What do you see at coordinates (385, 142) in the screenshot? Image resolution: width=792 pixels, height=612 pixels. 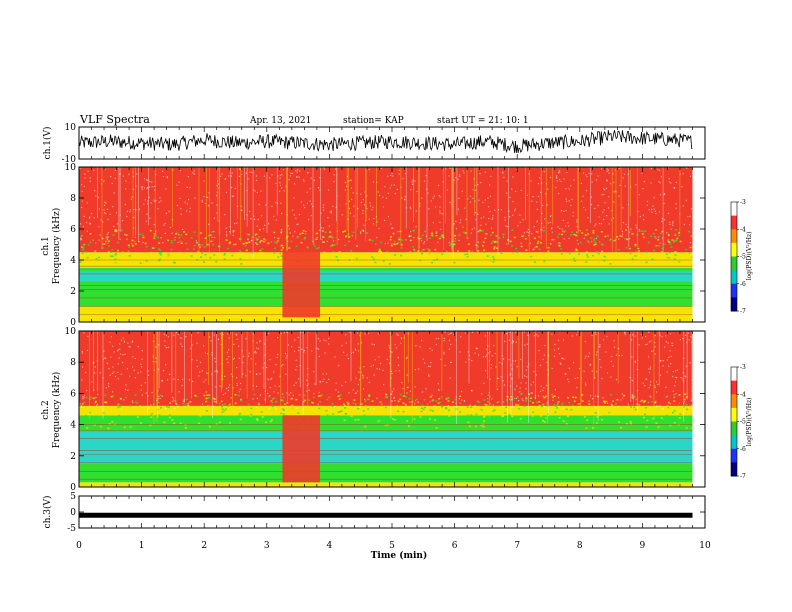 I see `ch1-waveform-line` at bounding box center [385, 142].